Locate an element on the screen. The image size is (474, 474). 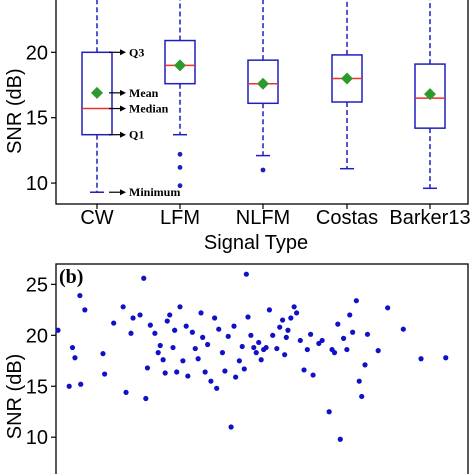
annotation-q1: Q1 is located at coordinates (136, 135).